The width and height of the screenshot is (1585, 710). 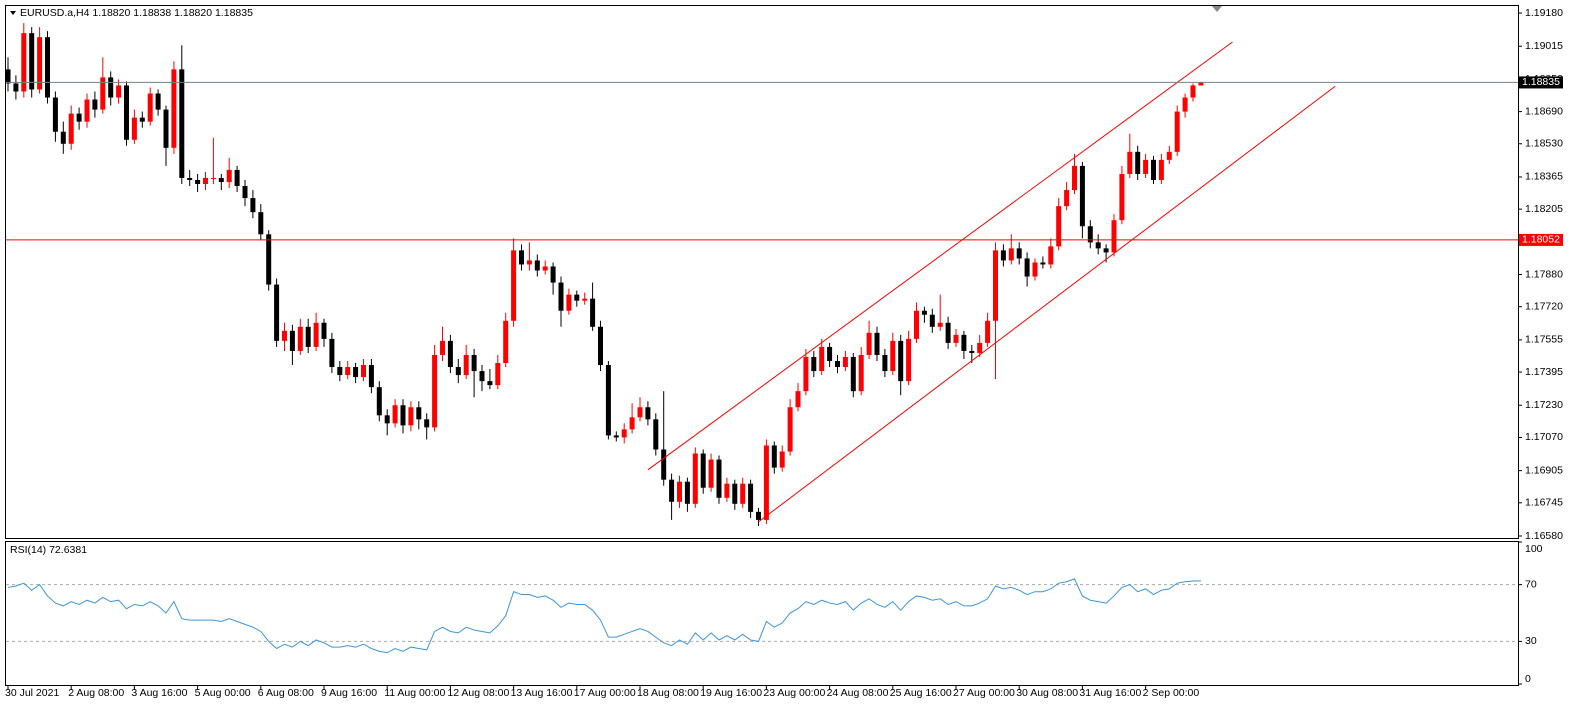 What do you see at coordinates (984, 693) in the screenshot?
I see `x-tick-label: 27 Aug 00:00` at bounding box center [984, 693].